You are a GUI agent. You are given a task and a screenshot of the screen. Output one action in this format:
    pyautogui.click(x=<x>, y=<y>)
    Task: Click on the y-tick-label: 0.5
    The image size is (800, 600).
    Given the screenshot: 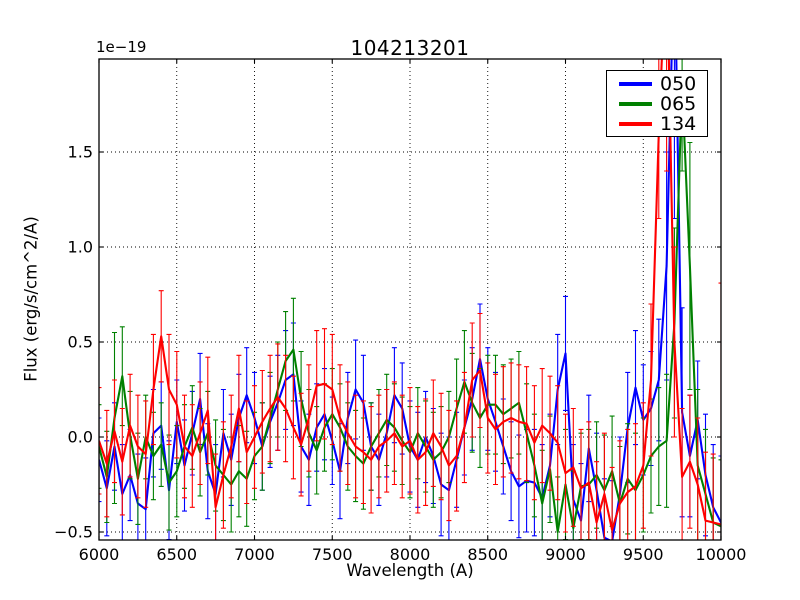 What is the action you would take?
    pyautogui.click(x=80, y=342)
    